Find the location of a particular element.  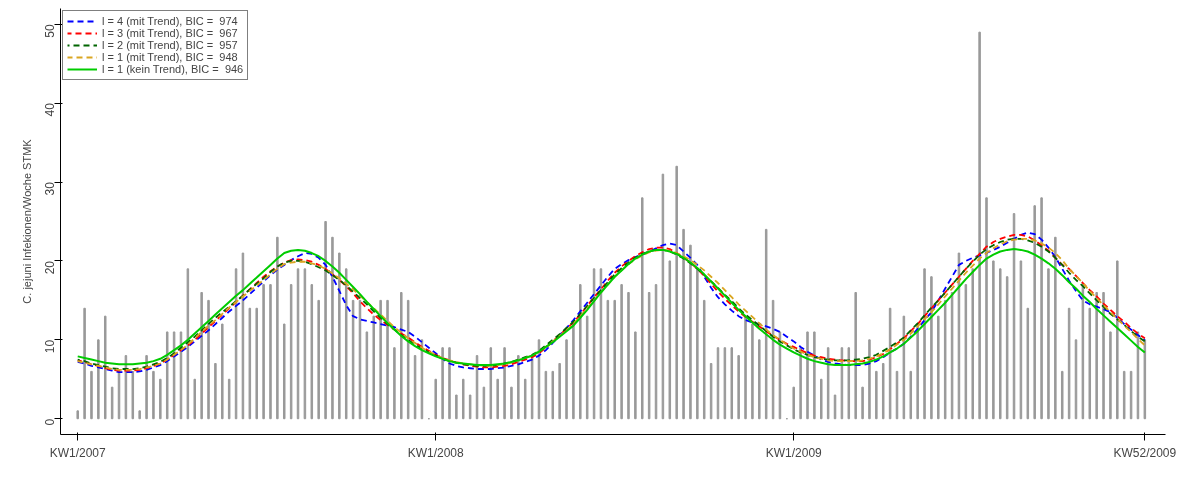

legend-label: l = 2 (mit Trend), BIC = 957 is located at coordinates (170, 45).